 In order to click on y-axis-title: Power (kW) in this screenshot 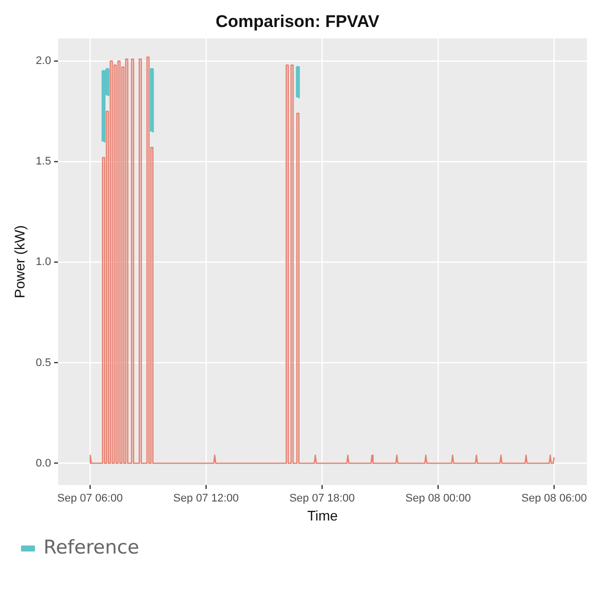, I will do `click(19, 261)`.